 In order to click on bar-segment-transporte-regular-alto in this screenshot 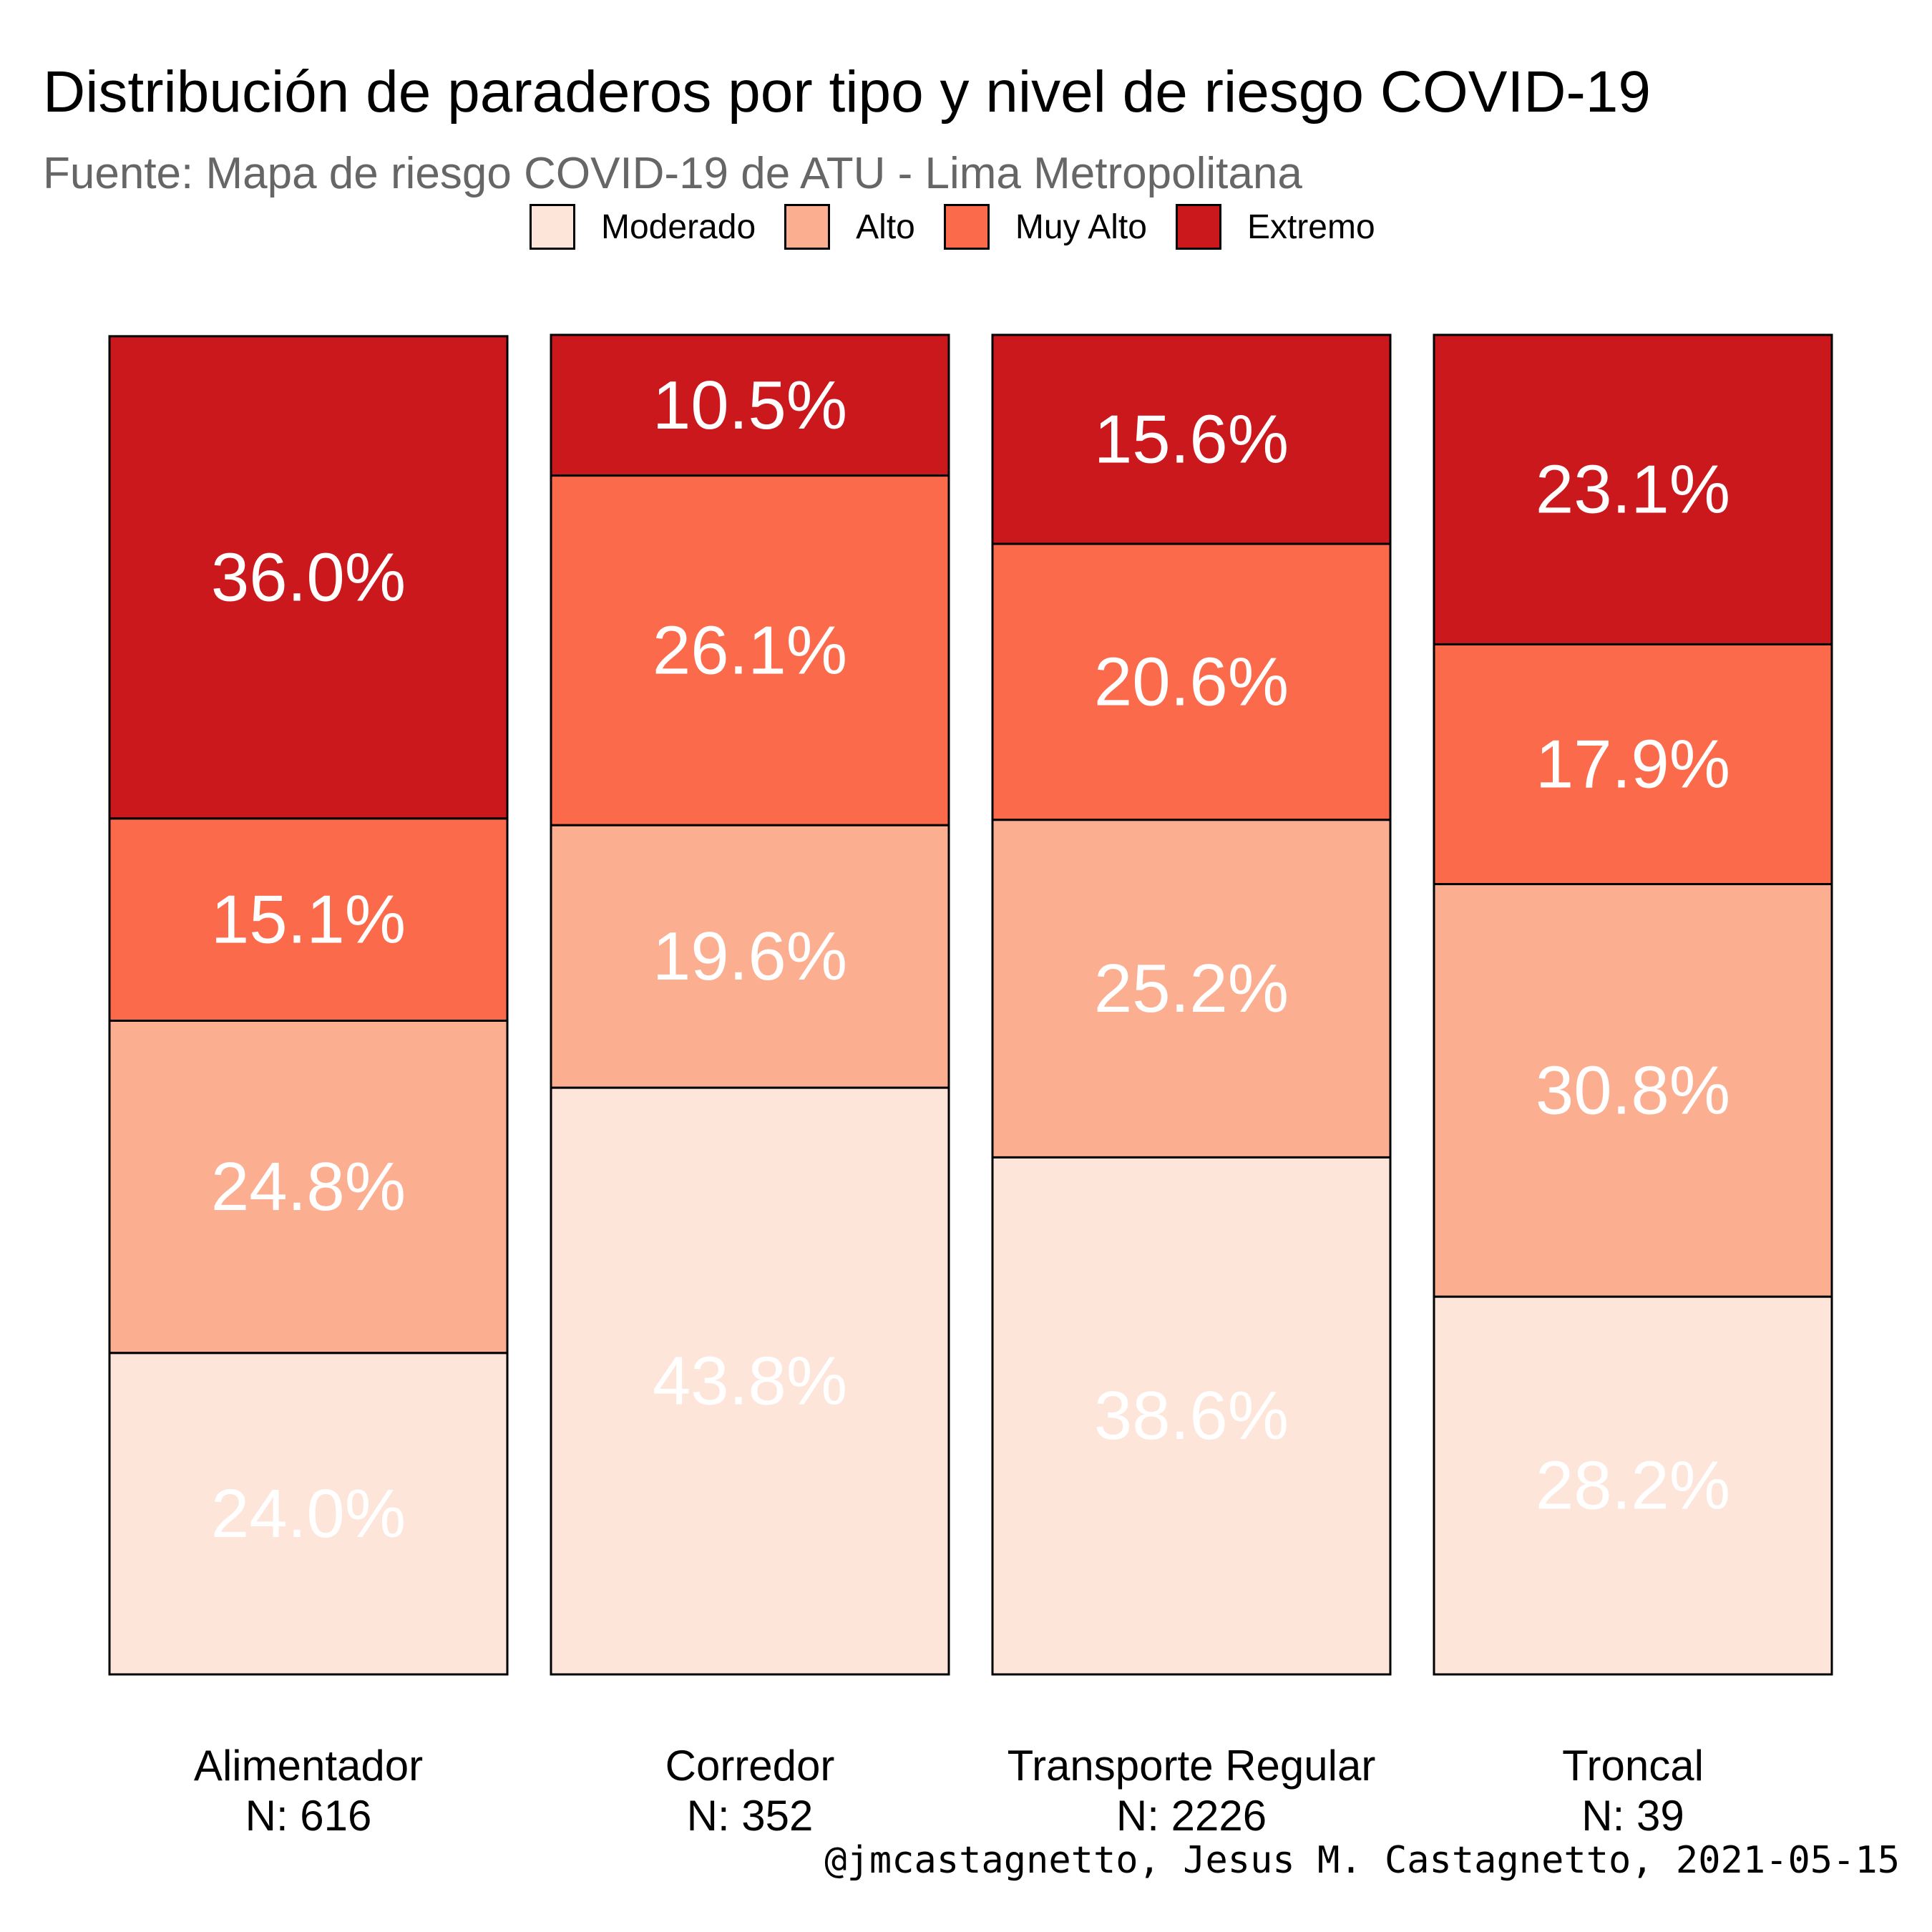, I will do `click(1191, 988)`.